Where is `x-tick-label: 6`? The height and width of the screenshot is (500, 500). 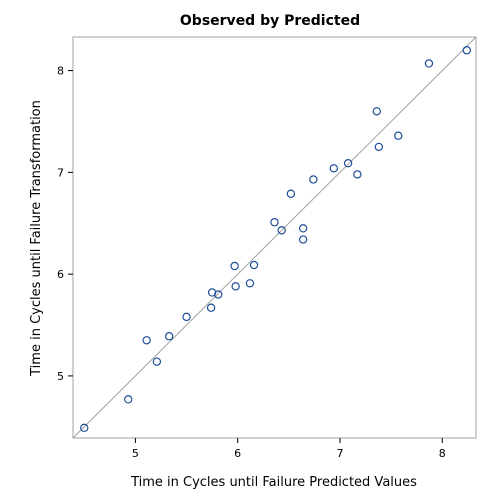 x-tick-label: 6 is located at coordinates (237, 453).